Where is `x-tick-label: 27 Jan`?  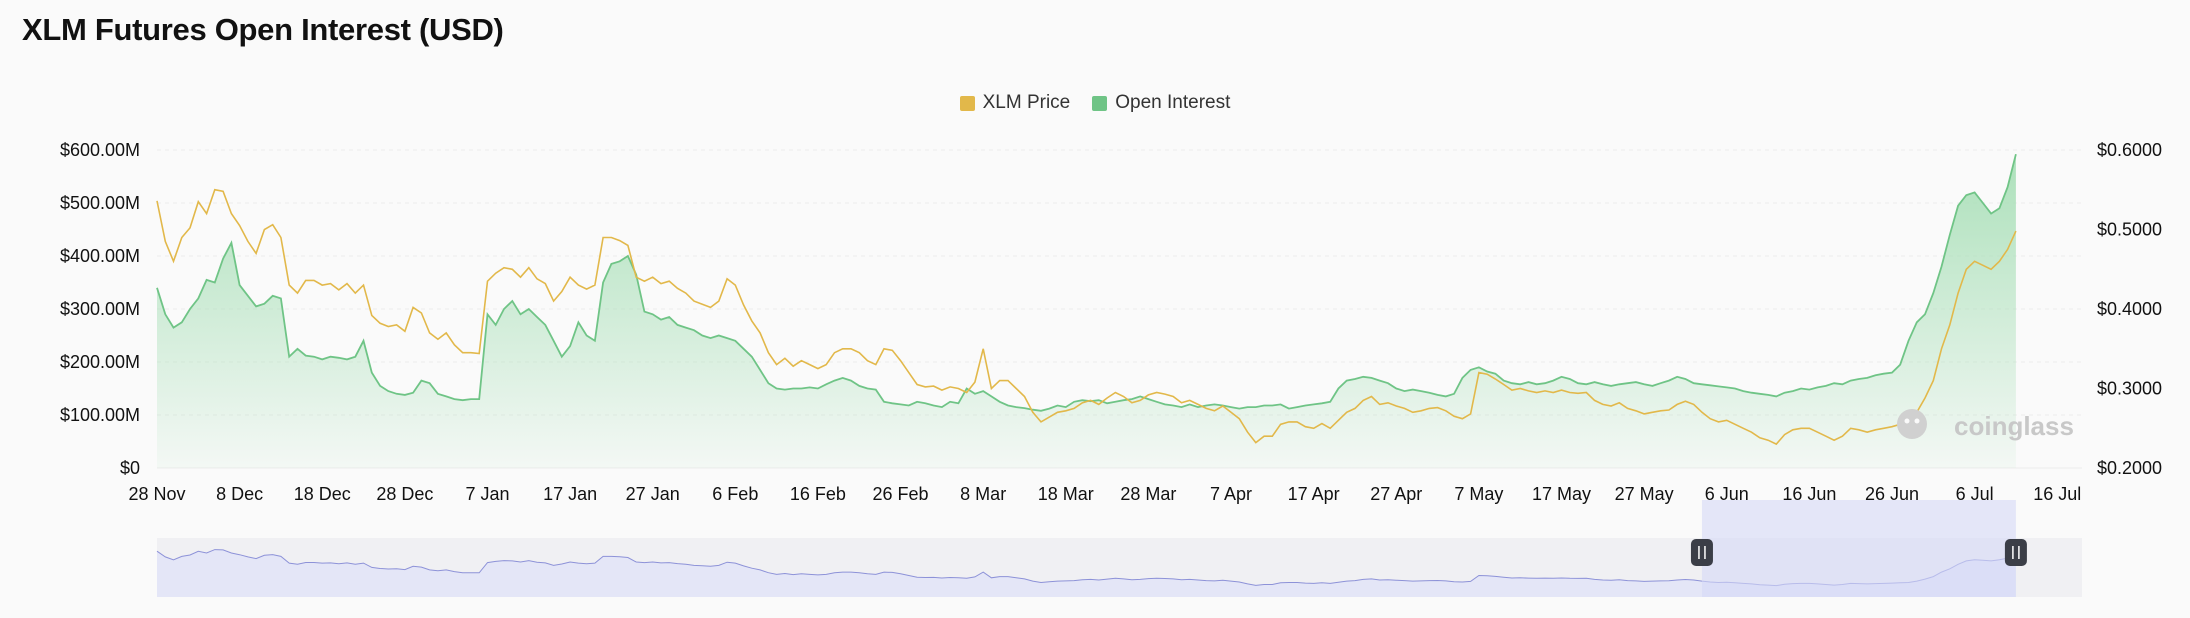 x-tick-label: 27 Jan is located at coordinates (653, 494).